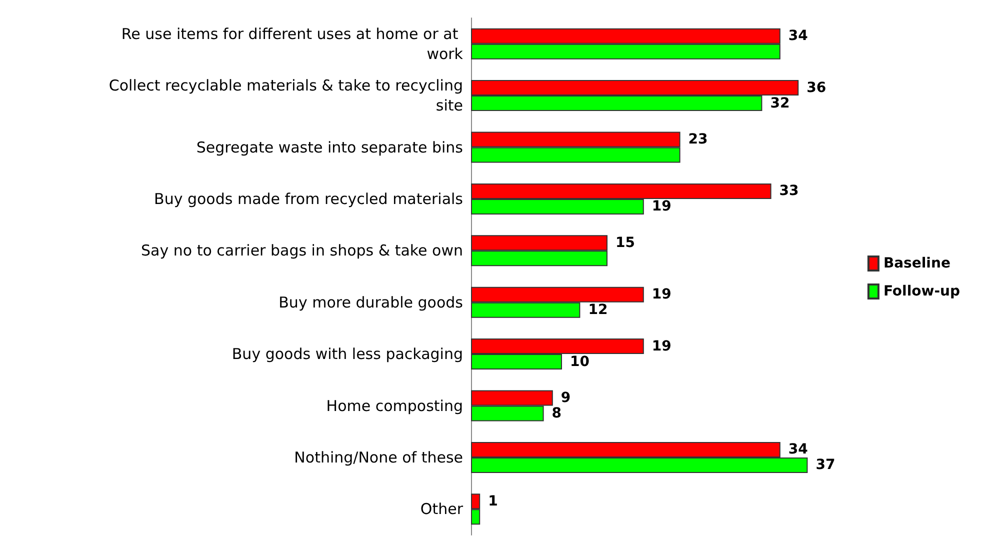  I want to click on data-label: 9, so click(565, 398).